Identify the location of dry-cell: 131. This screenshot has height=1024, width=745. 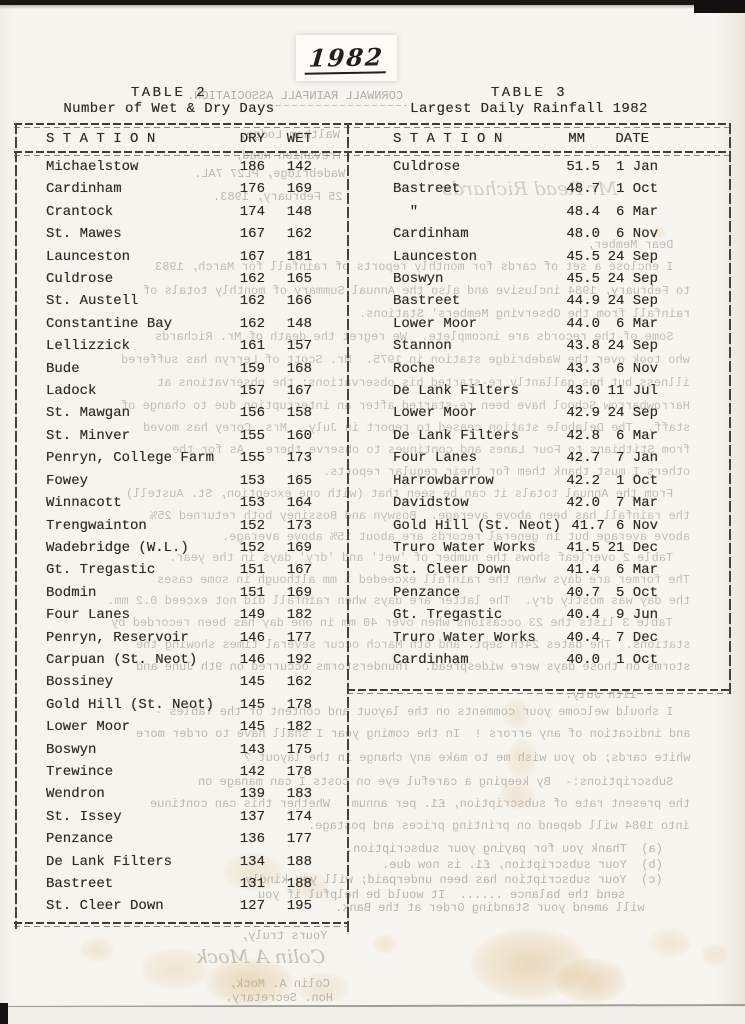
(252, 884).